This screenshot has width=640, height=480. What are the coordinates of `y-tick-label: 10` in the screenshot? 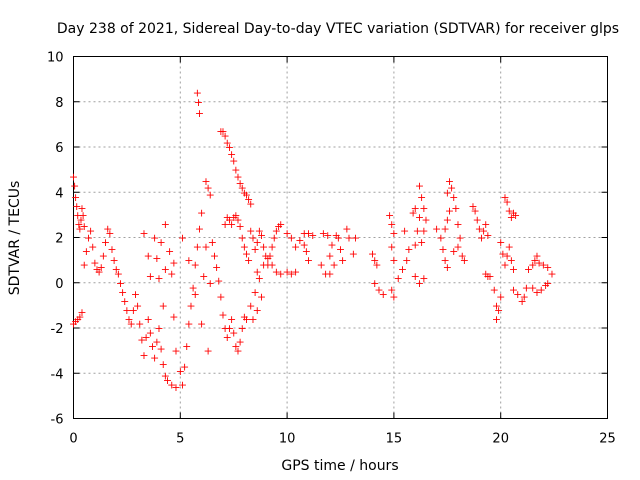 It's located at (55, 58).